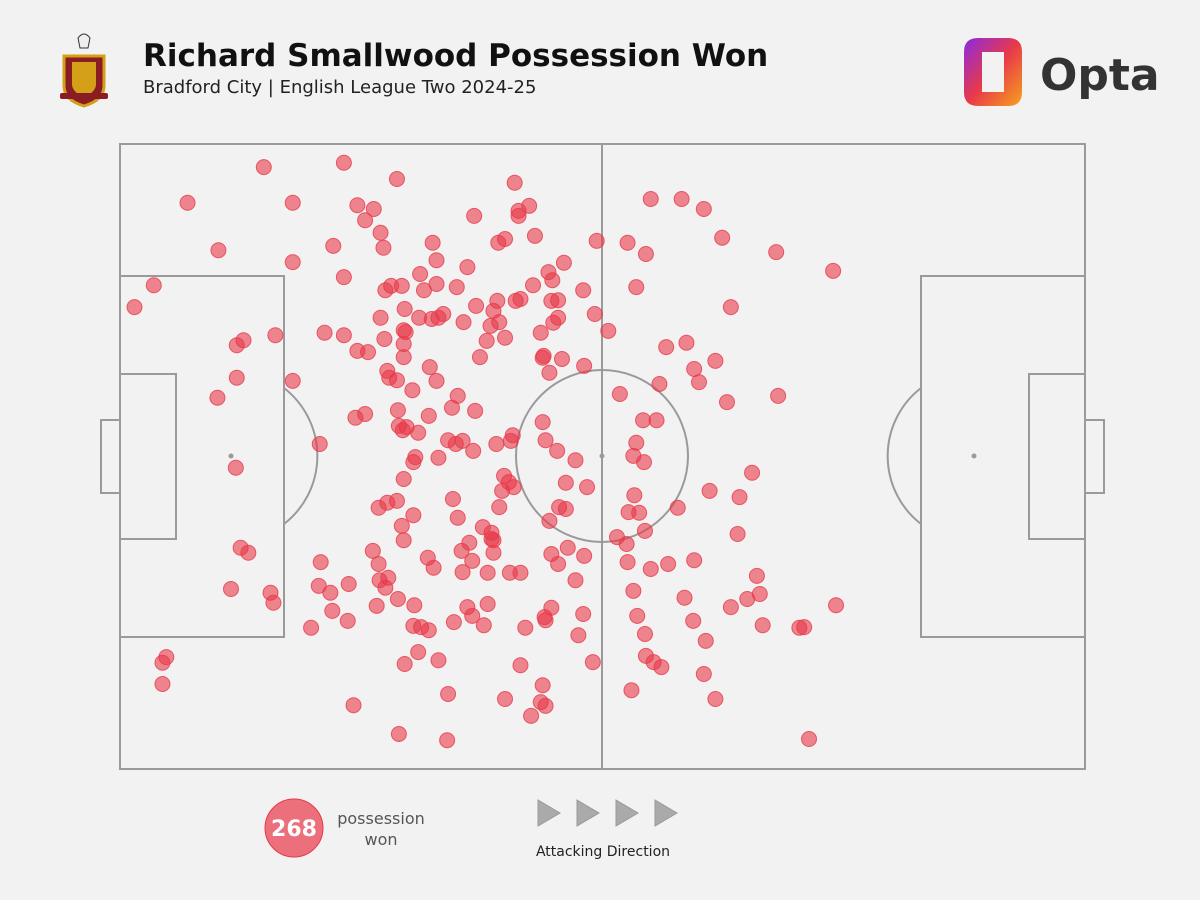  What do you see at coordinates (381, 829) in the screenshot?
I see `count-label: possession won` at bounding box center [381, 829].